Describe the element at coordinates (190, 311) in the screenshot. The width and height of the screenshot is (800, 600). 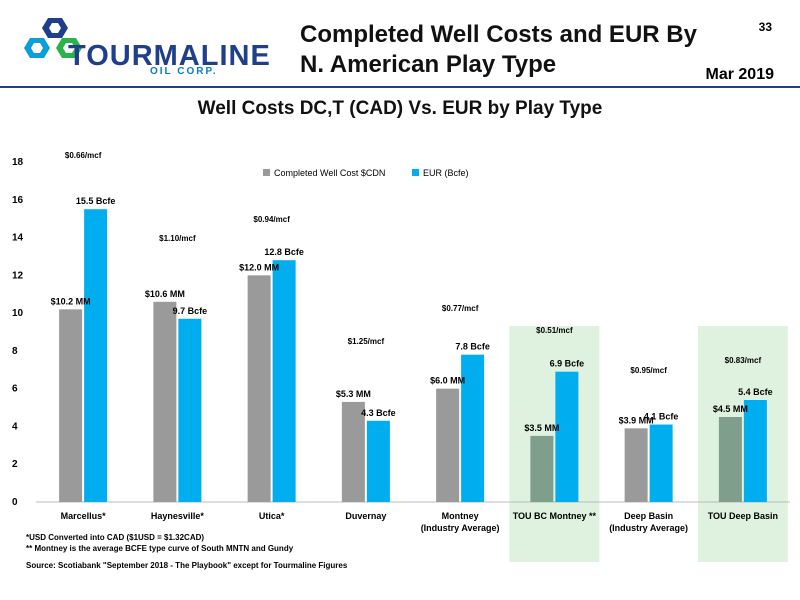
I see `data-label-eur: 9.7 Bcfe` at that location.